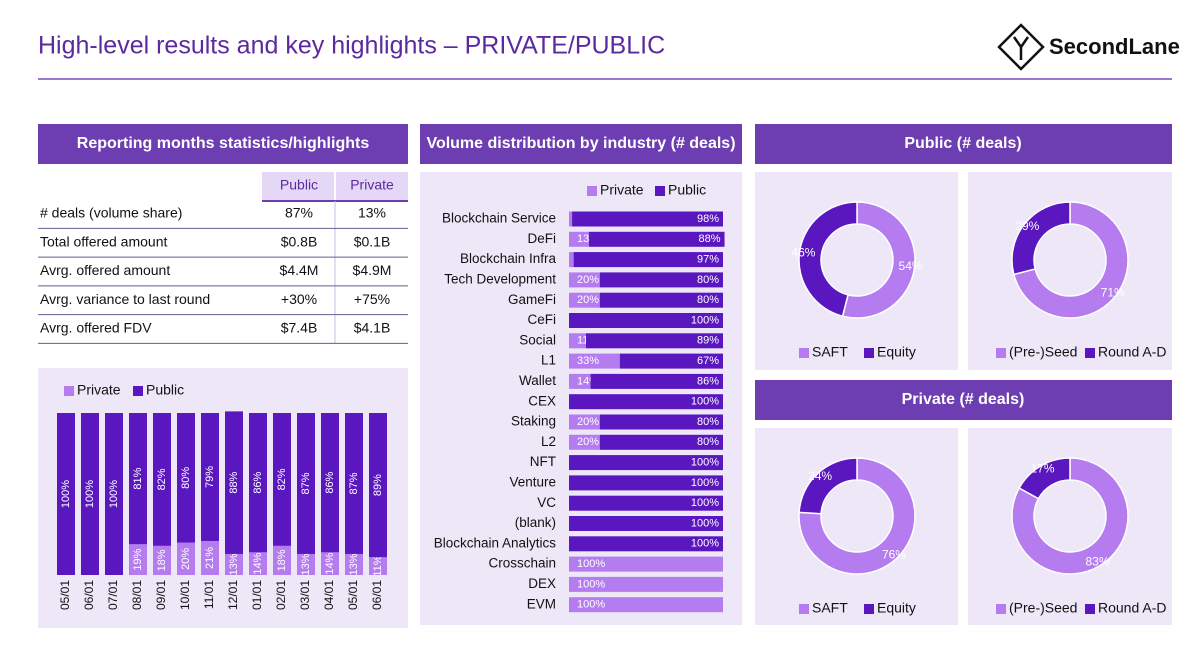 Image resolution: width=1200 pixels, height=659 pixels. I want to click on y-tick-label: L1, so click(548, 360).